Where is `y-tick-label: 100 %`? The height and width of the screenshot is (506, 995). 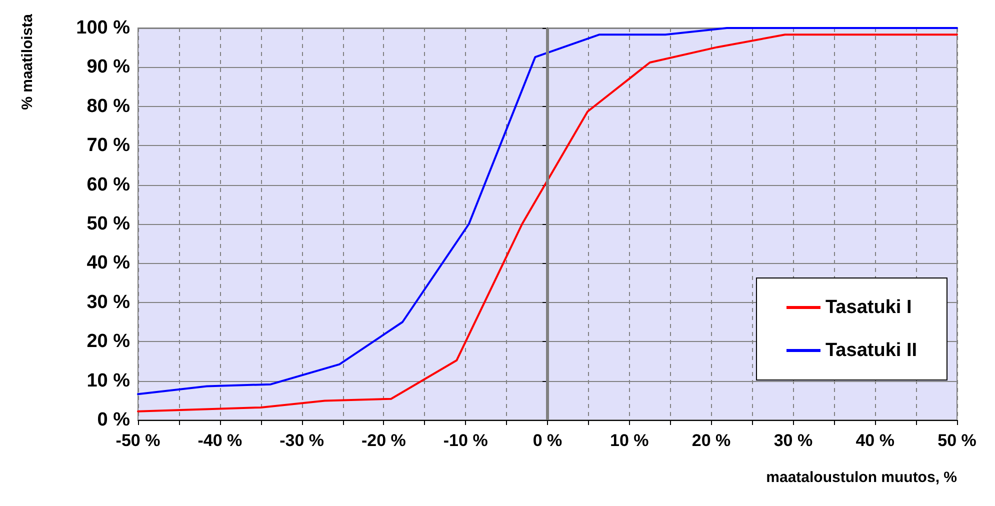 y-tick-label: 100 % is located at coordinates (103, 28).